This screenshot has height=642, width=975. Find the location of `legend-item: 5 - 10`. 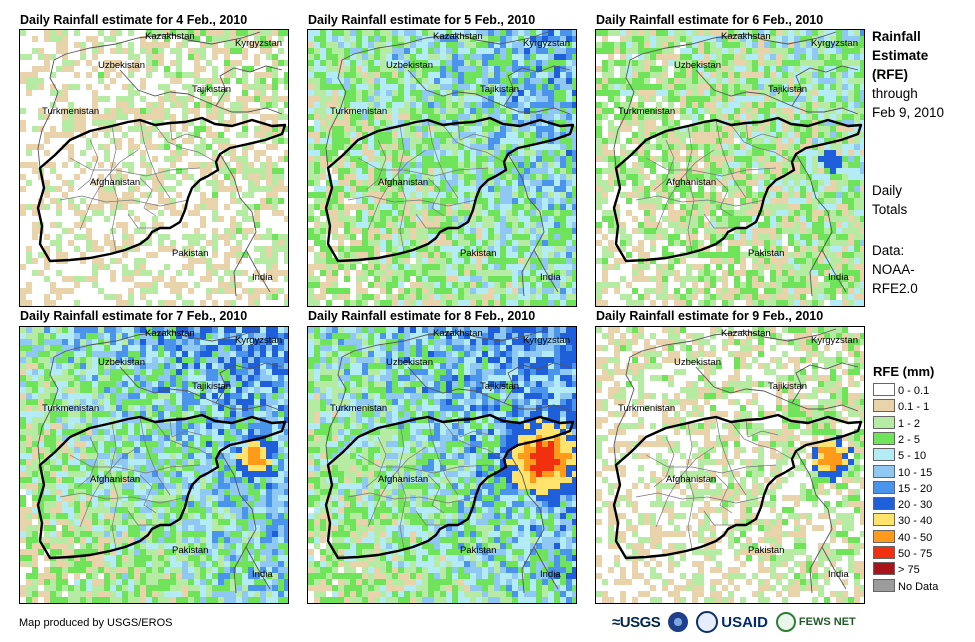

legend-item: 5 - 10 is located at coordinates (899, 455).